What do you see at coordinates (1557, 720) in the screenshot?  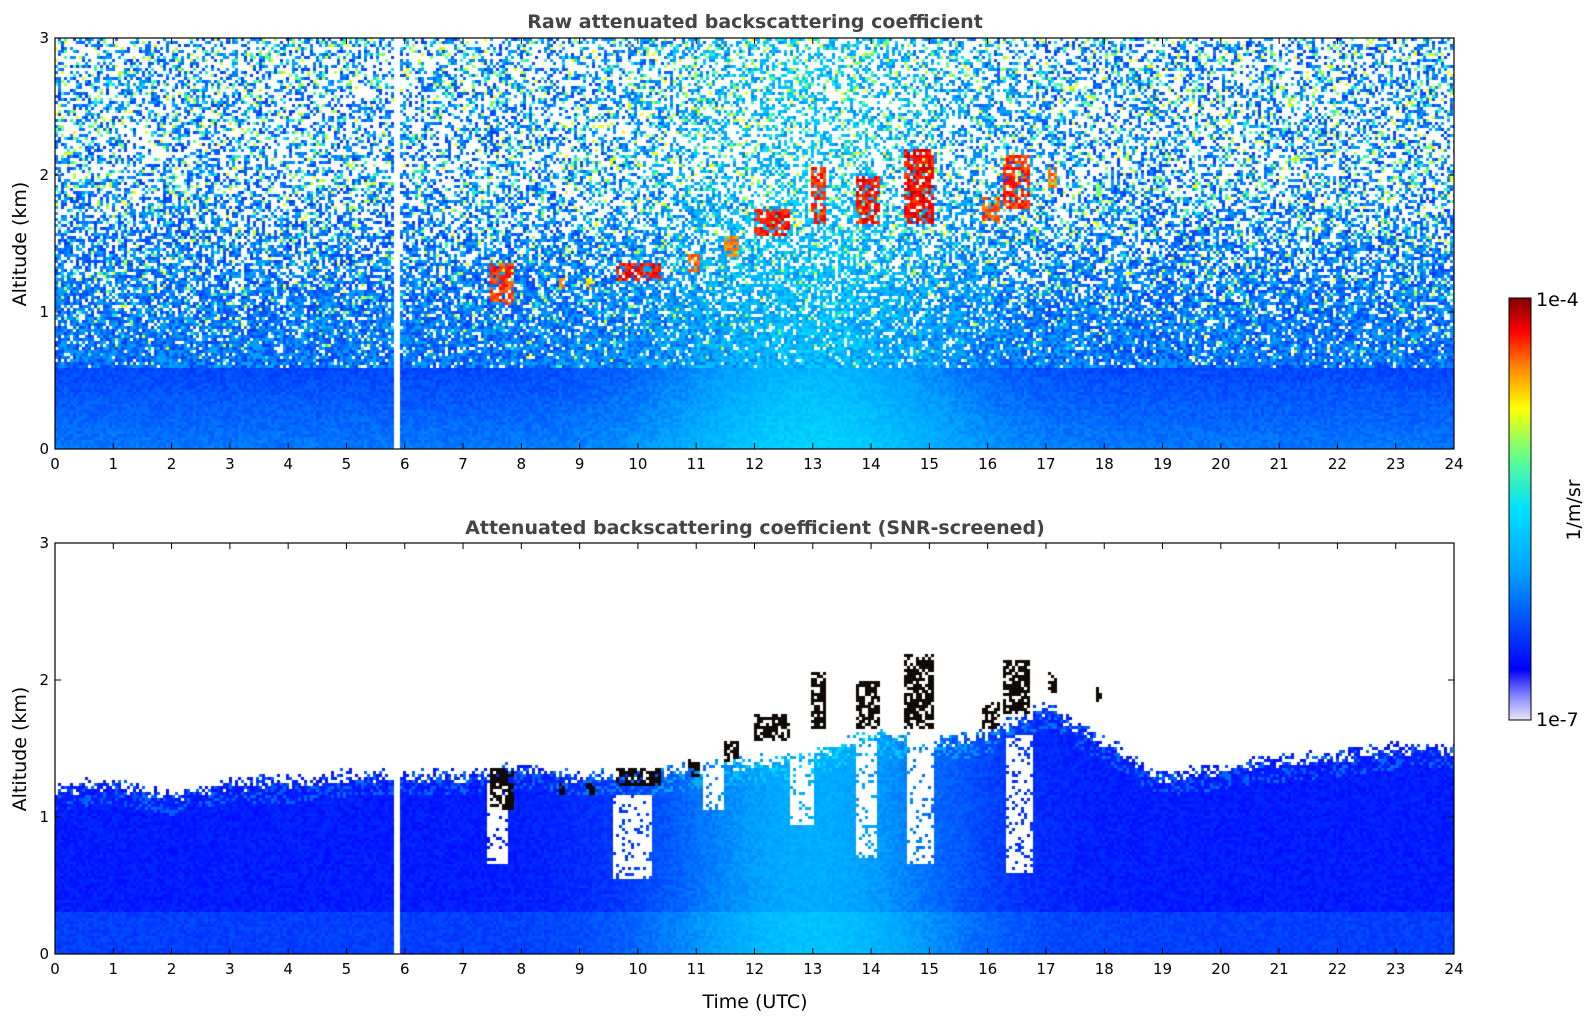 I see `colorbar-min-label: 1e-7` at bounding box center [1557, 720].